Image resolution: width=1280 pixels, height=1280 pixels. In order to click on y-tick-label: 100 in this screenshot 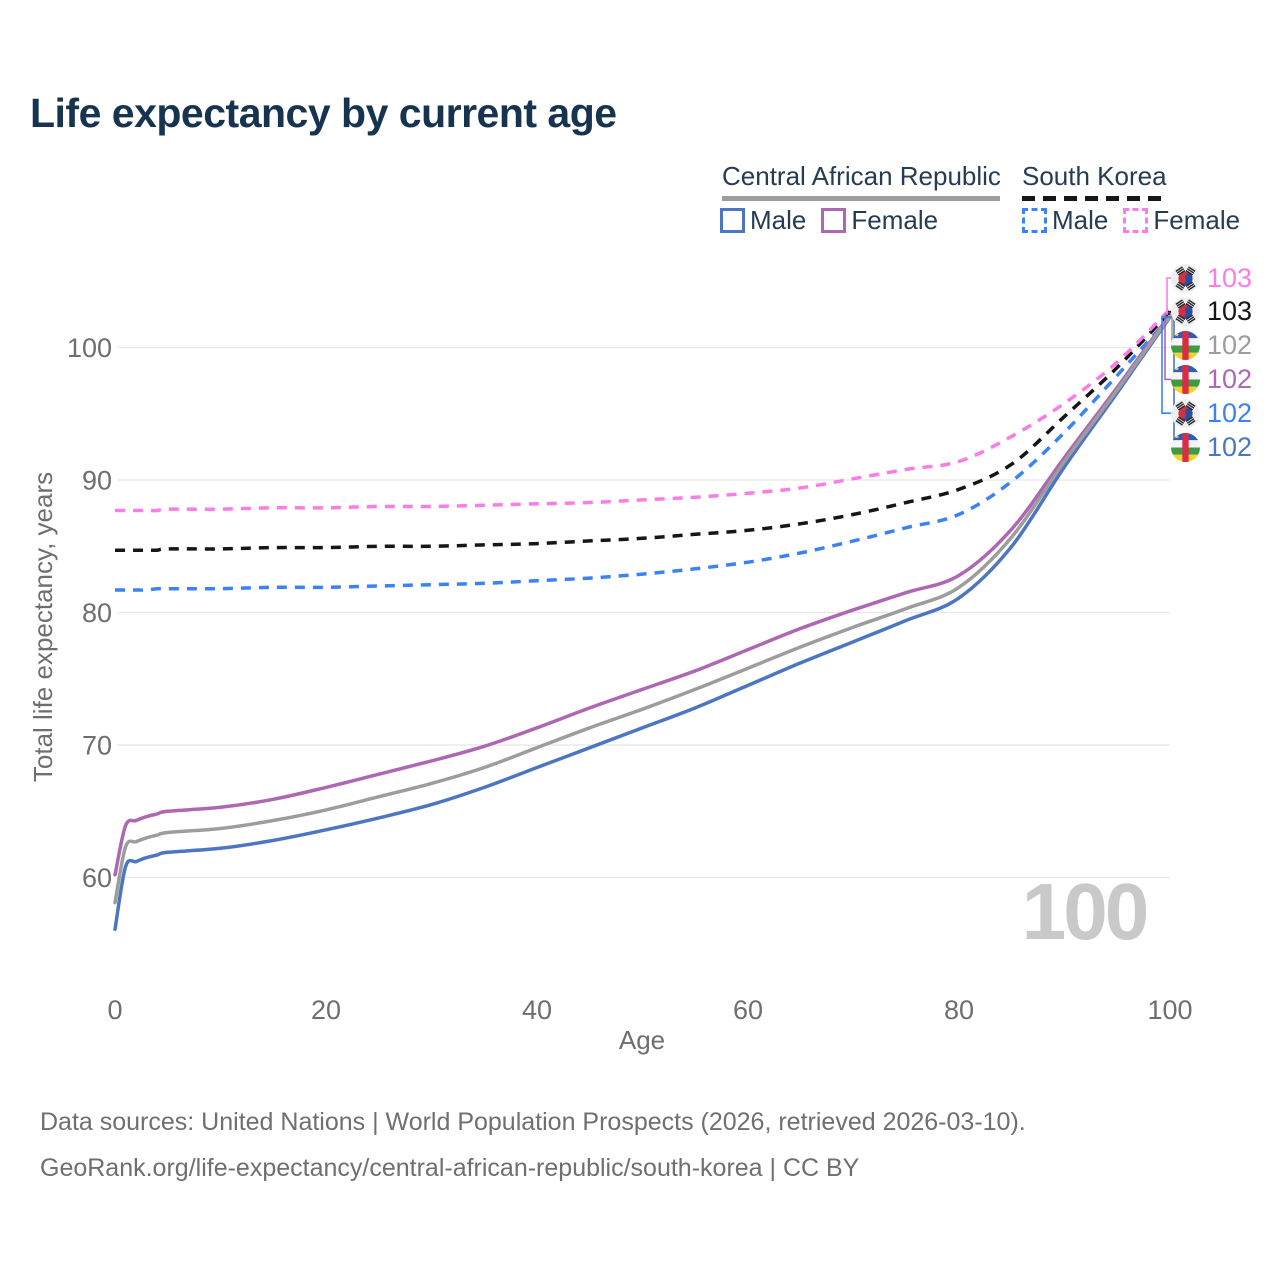, I will do `click(89, 348)`.